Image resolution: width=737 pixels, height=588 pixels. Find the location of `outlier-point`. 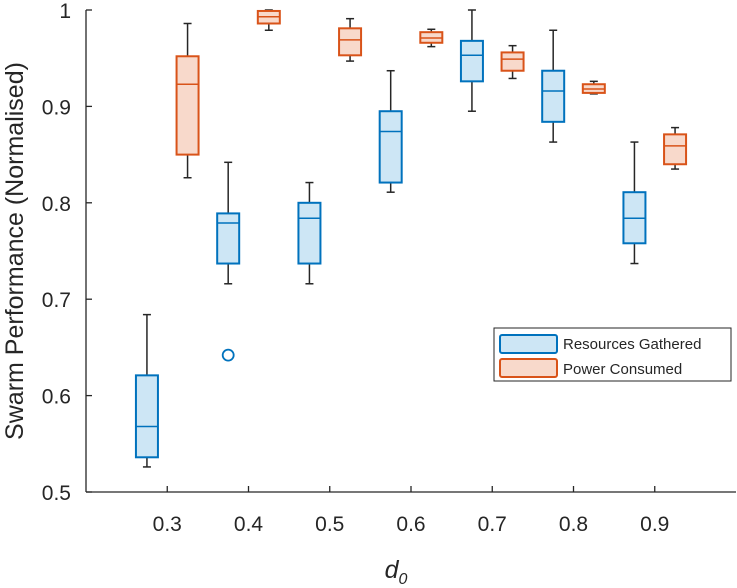

outlier-point is located at coordinates (228, 355).